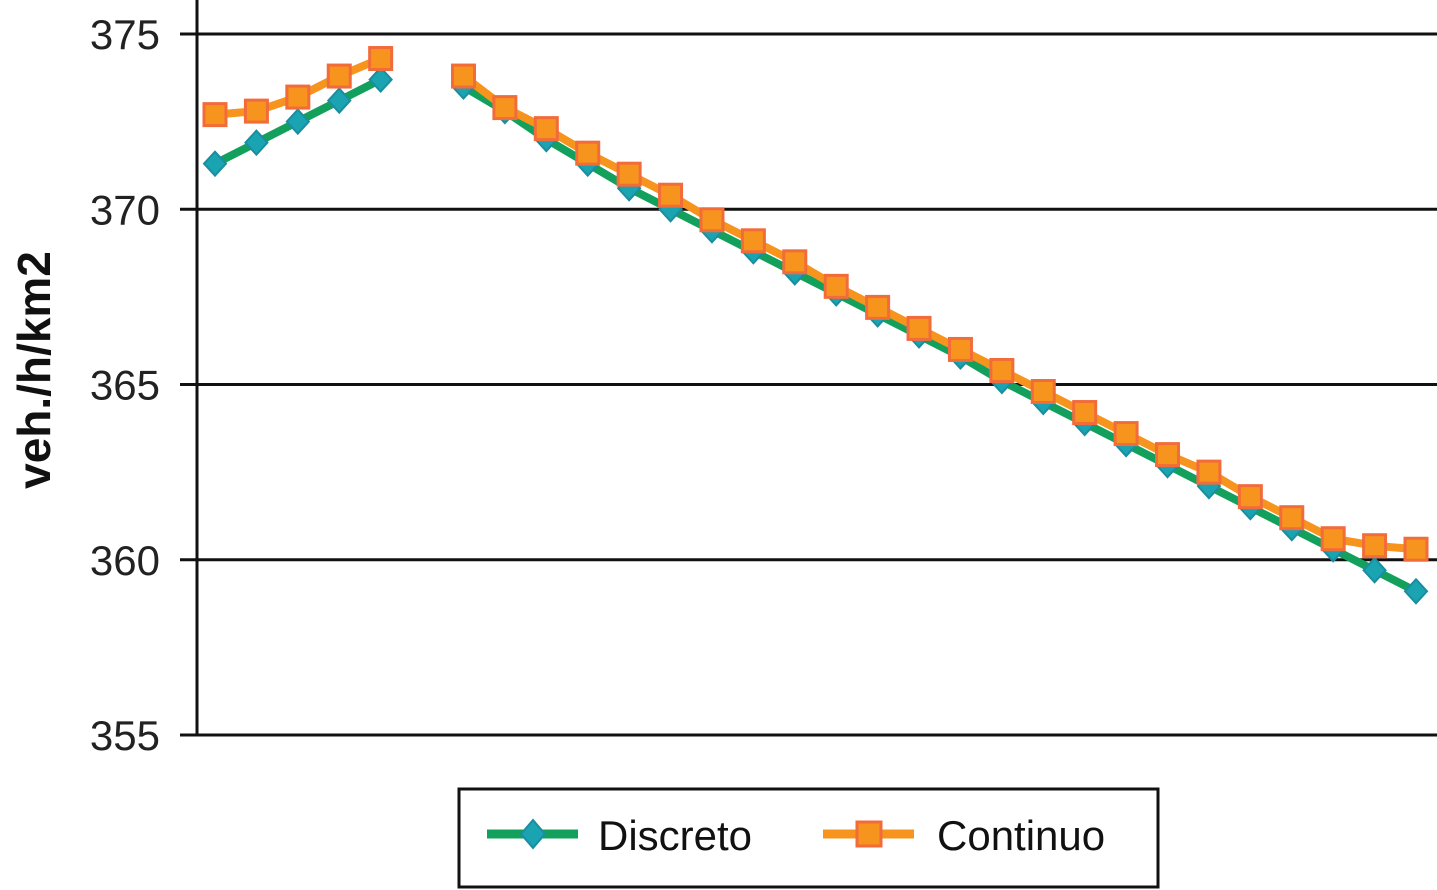 The width and height of the screenshot is (1437, 890). Describe the element at coordinates (125, 34) in the screenshot. I see `y-tick-label-375: 375` at that location.